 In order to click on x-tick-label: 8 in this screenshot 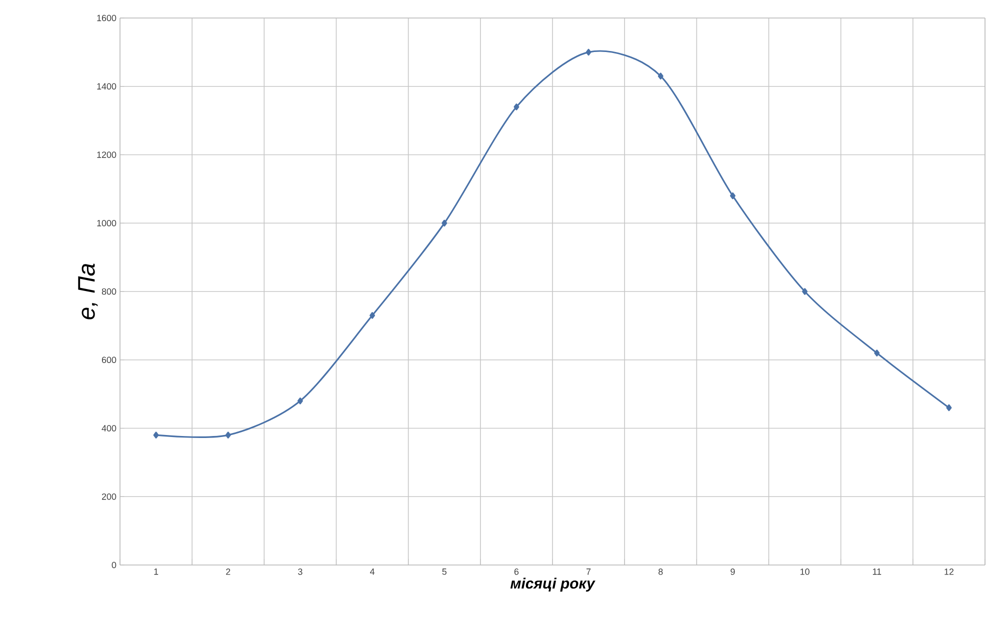, I will do `click(660, 571)`.